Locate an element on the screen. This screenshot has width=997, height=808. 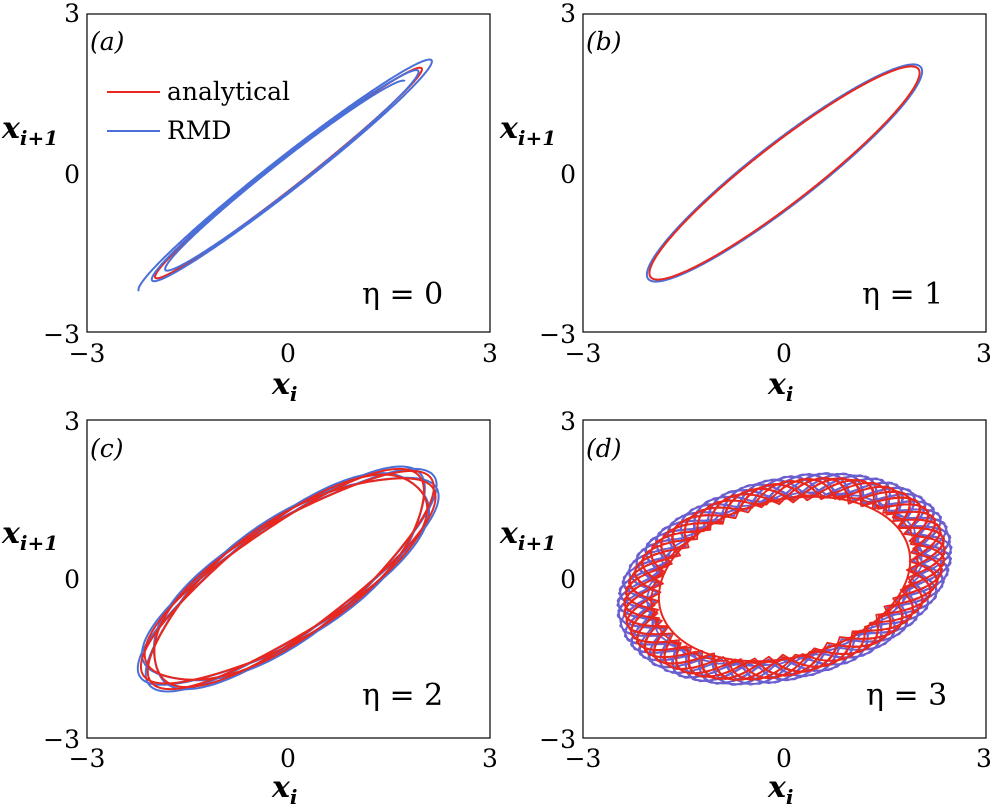
eta-annotation: η = 1 is located at coordinates (902, 294).